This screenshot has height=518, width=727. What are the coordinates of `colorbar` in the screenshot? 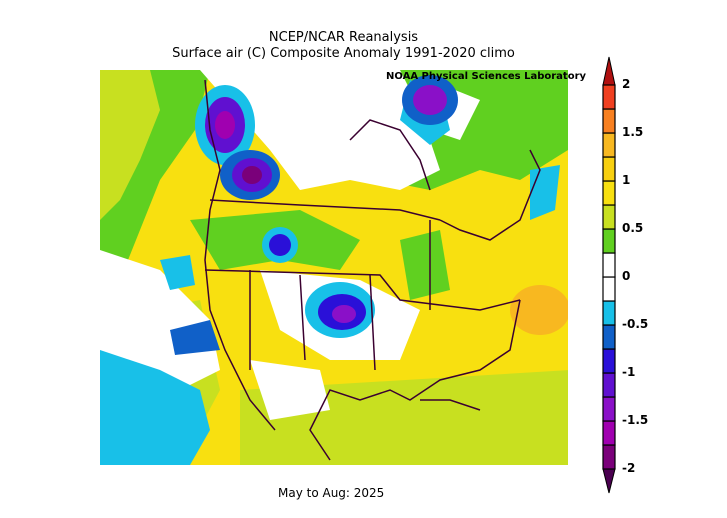 It's located at (609, 275).